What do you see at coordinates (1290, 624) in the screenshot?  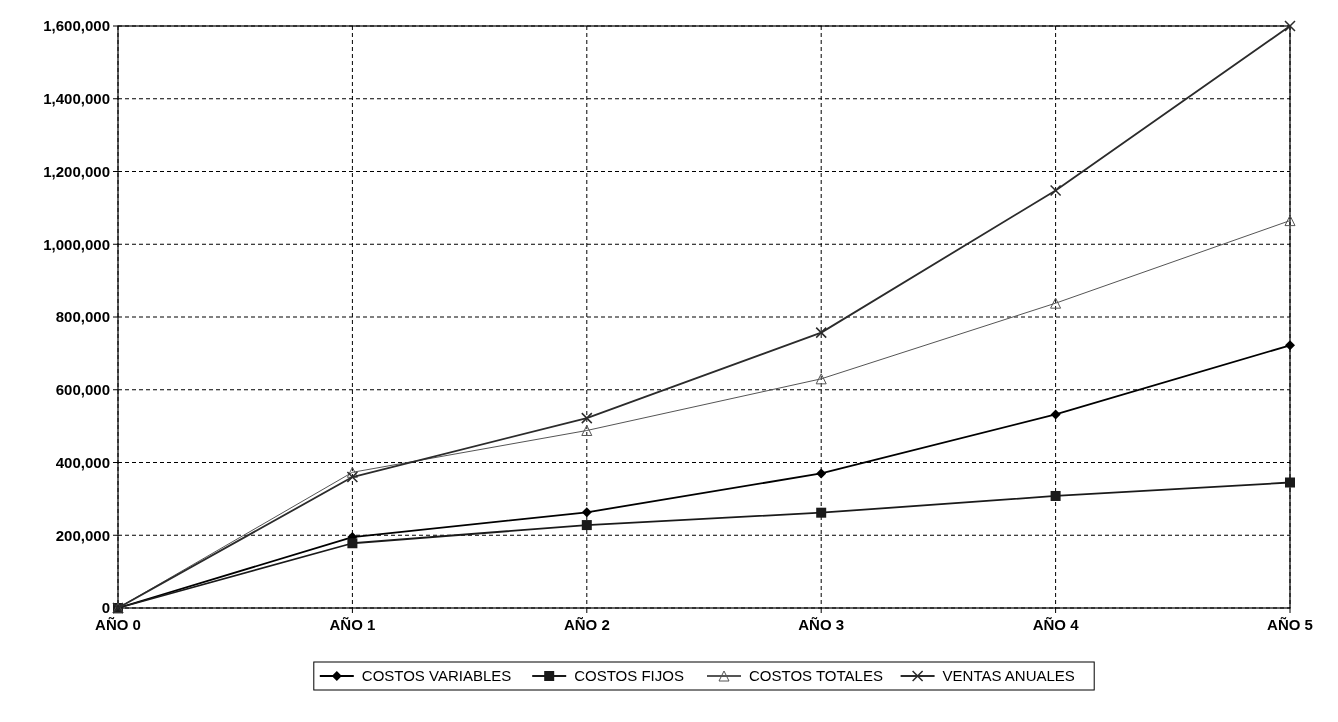 I see `x-tick-label: AÑO 5` at bounding box center [1290, 624].